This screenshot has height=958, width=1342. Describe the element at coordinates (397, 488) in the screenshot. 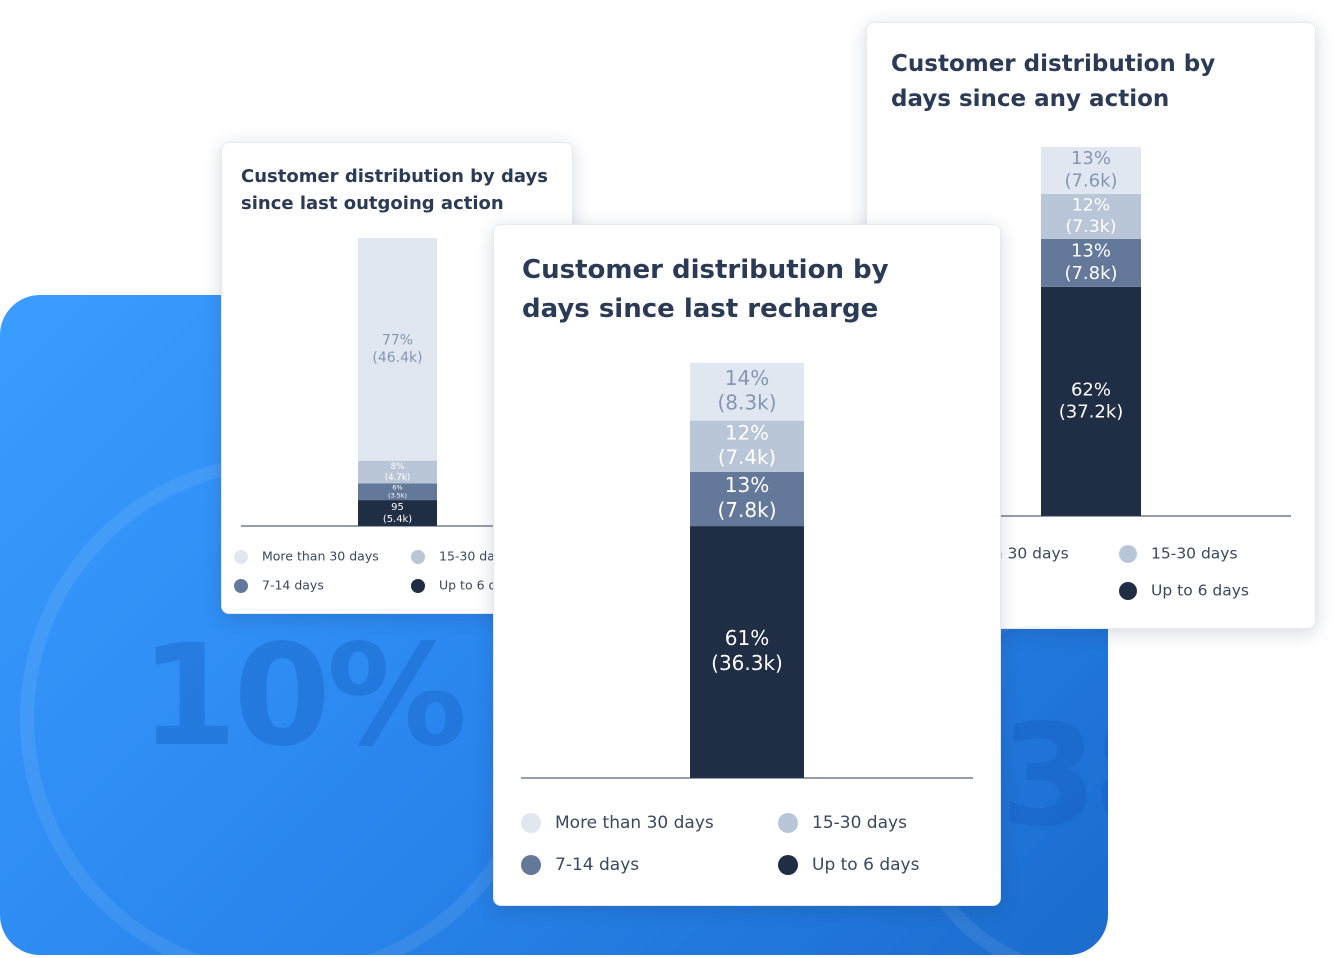

I see `percent-label: 6%` at that location.